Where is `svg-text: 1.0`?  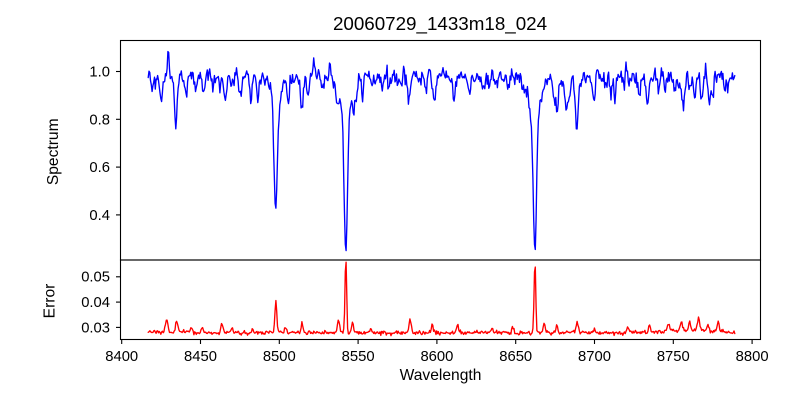
svg-text: 1.0 is located at coordinates (99, 73).